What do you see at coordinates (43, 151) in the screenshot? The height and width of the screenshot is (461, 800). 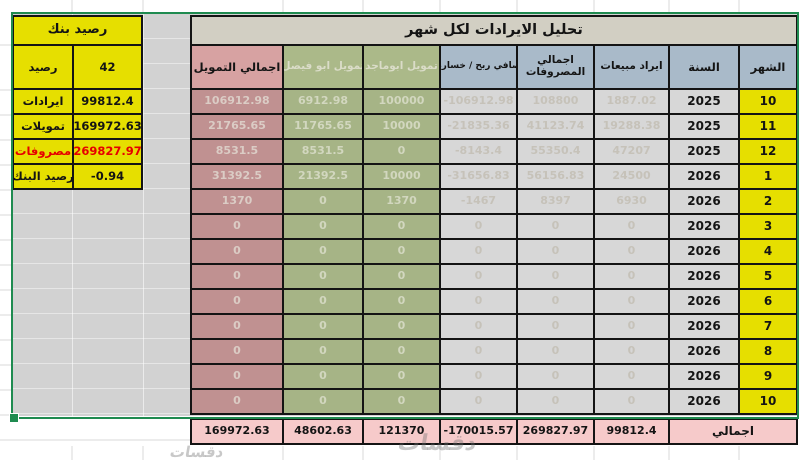 I see `label-expenses: مصروفات` at bounding box center [43, 151].